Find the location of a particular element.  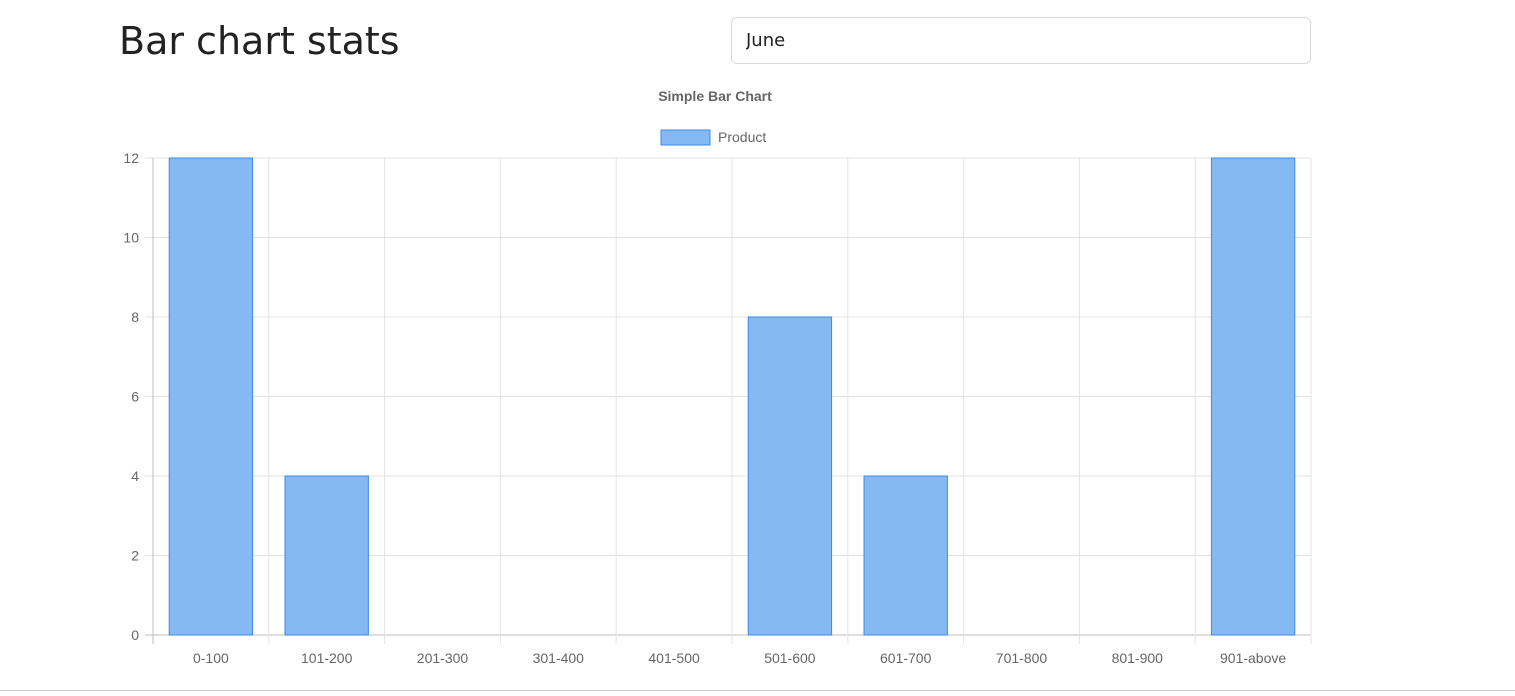

y-tick-label: 0 is located at coordinates (135, 635).